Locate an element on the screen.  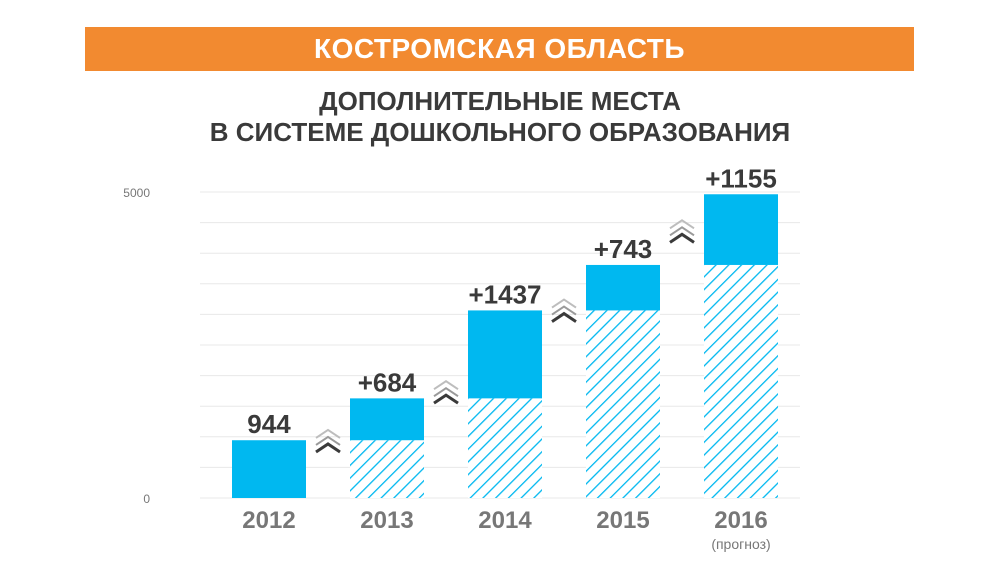
y-tick-label: 5000 is located at coordinates (136, 193).